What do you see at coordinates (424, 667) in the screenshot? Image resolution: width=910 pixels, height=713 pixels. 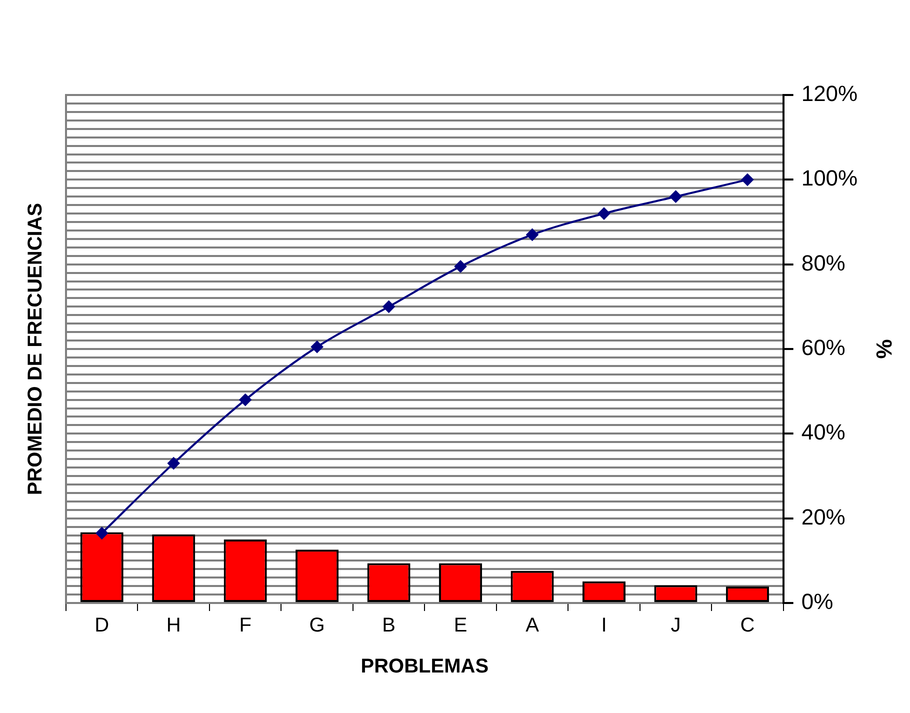 I see `x-axis-title: PROBLEMAS` at bounding box center [424, 667].